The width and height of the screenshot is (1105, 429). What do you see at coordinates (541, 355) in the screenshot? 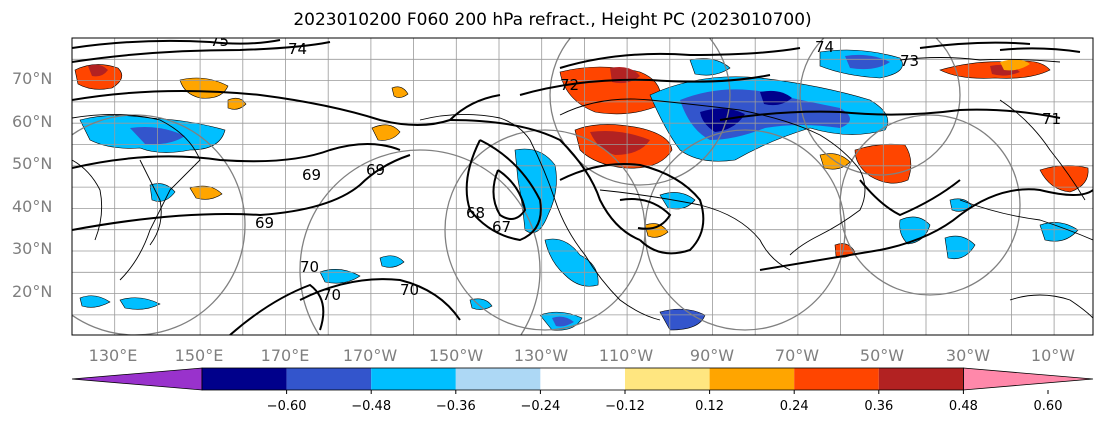
I see `lon-label: 130°W` at bounding box center [541, 355].